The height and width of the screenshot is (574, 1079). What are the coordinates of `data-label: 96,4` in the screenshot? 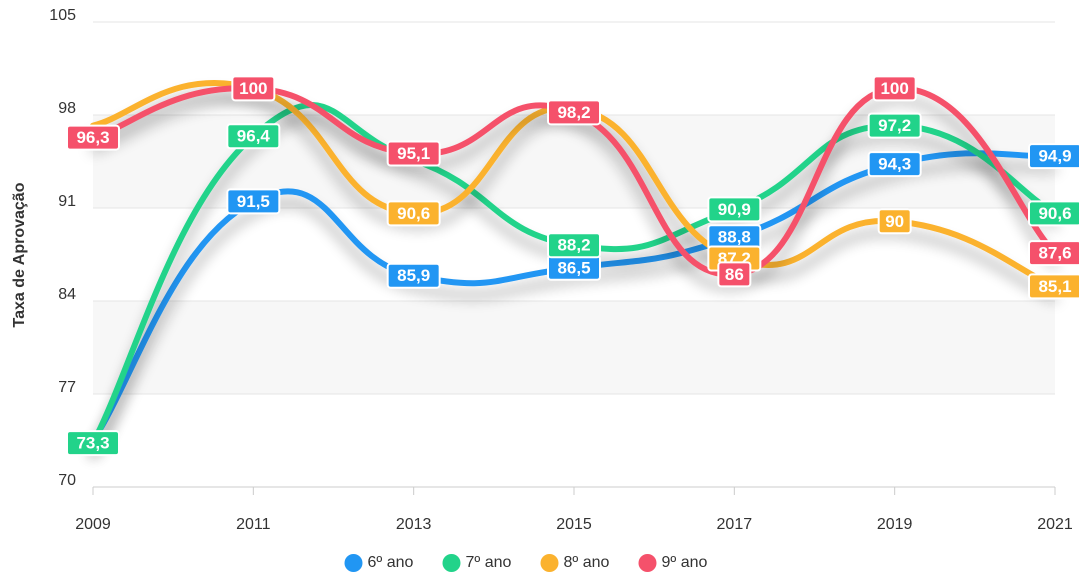 It's located at (253, 136).